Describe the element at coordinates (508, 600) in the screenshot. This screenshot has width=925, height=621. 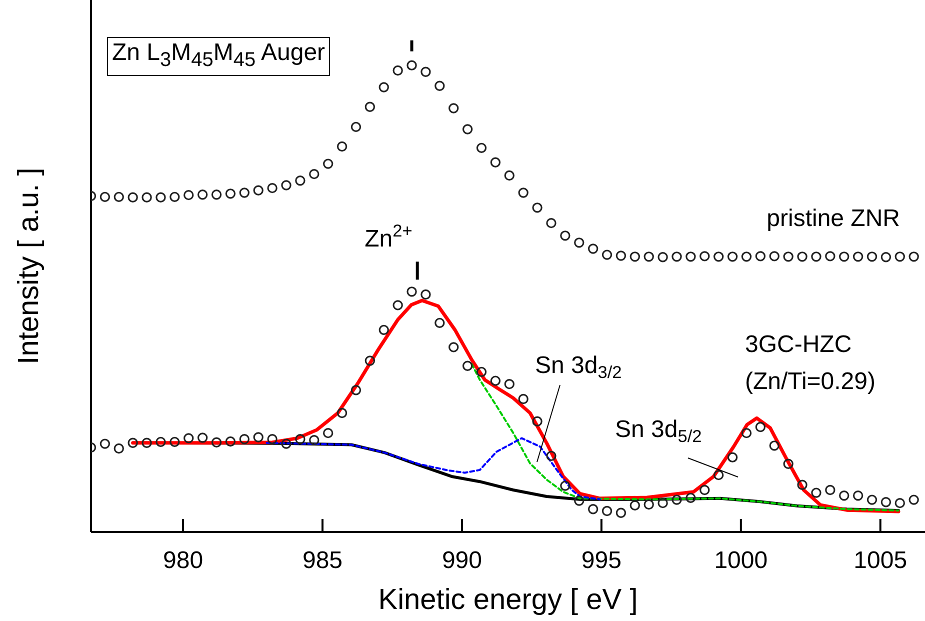
I see `x-axis-title: Kinetic energy [ eV ]` at that location.